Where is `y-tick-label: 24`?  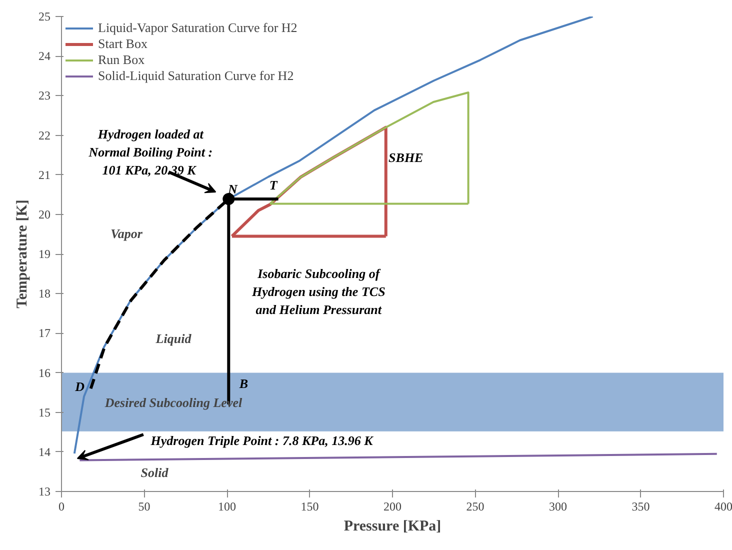 y-tick-label: 24 is located at coordinates (44, 56).